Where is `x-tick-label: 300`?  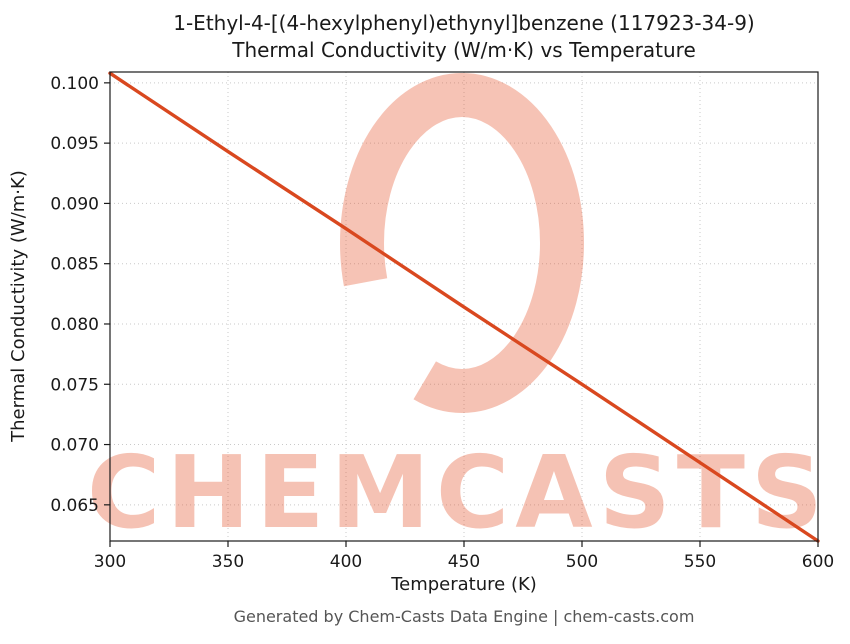 x-tick-label: 300 is located at coordinates (110, 562).